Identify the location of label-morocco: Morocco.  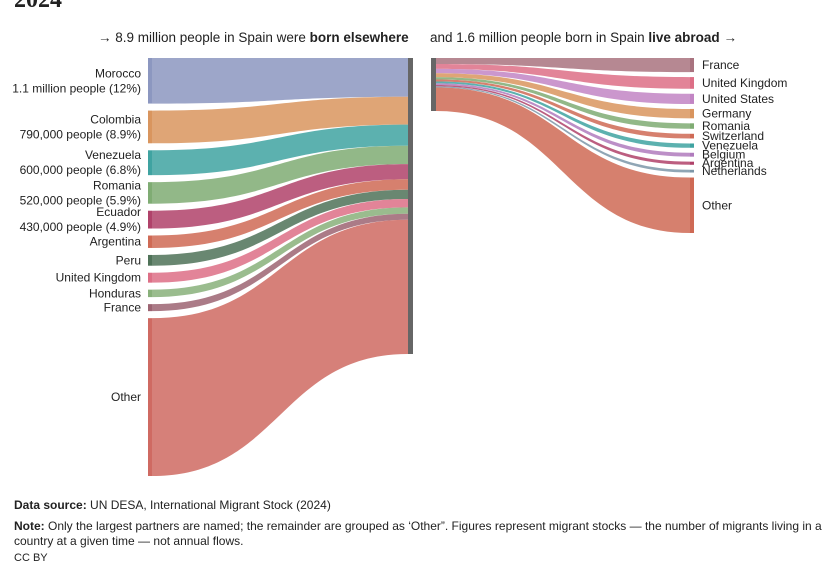
(118, 73).